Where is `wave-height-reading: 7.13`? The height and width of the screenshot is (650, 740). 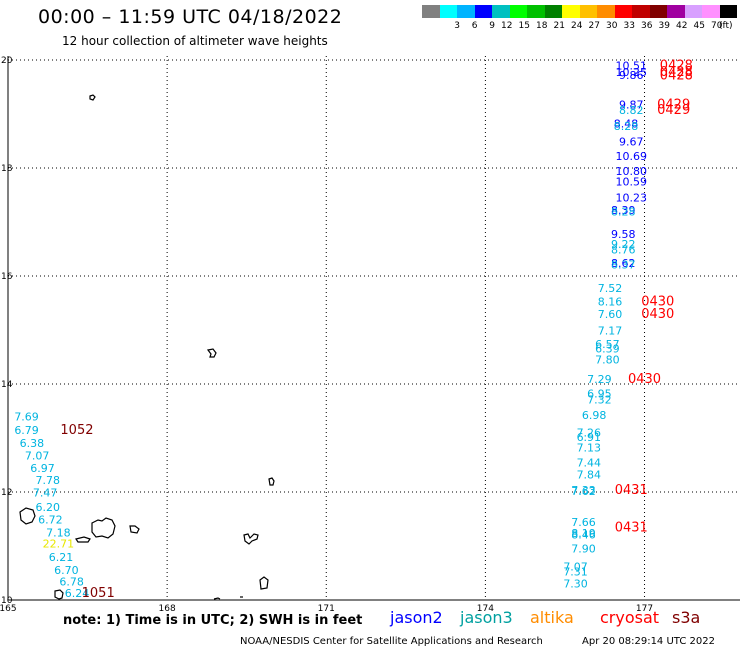
wave-height-reading: 7.13 is located at coordinates (589, 448).